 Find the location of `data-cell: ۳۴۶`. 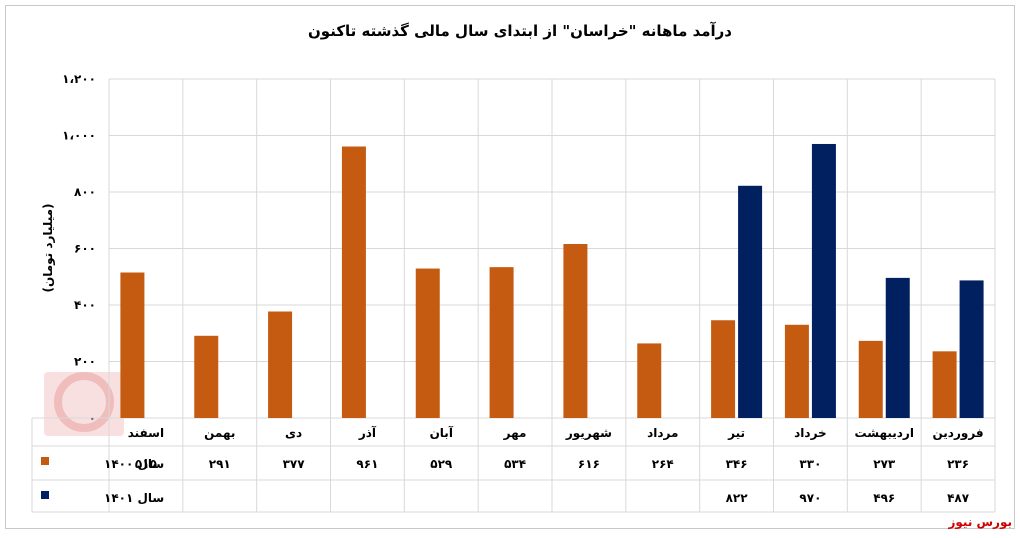

data-cell: ۳۴۶ is located at coordinates (737, 464).